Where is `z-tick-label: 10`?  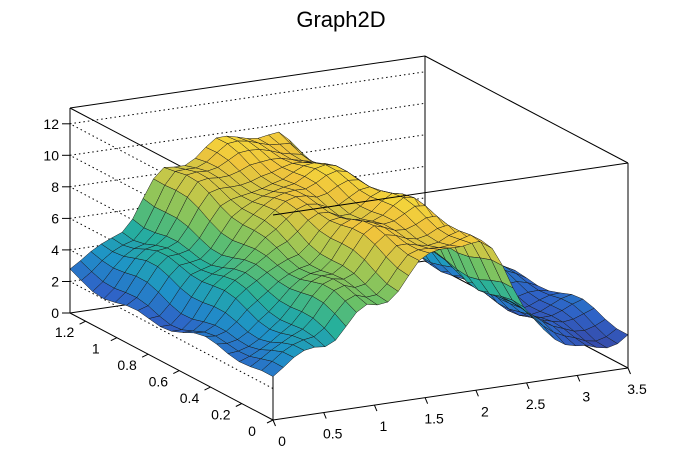
z-tick-label: 10 is located at coordinates (51, 155).